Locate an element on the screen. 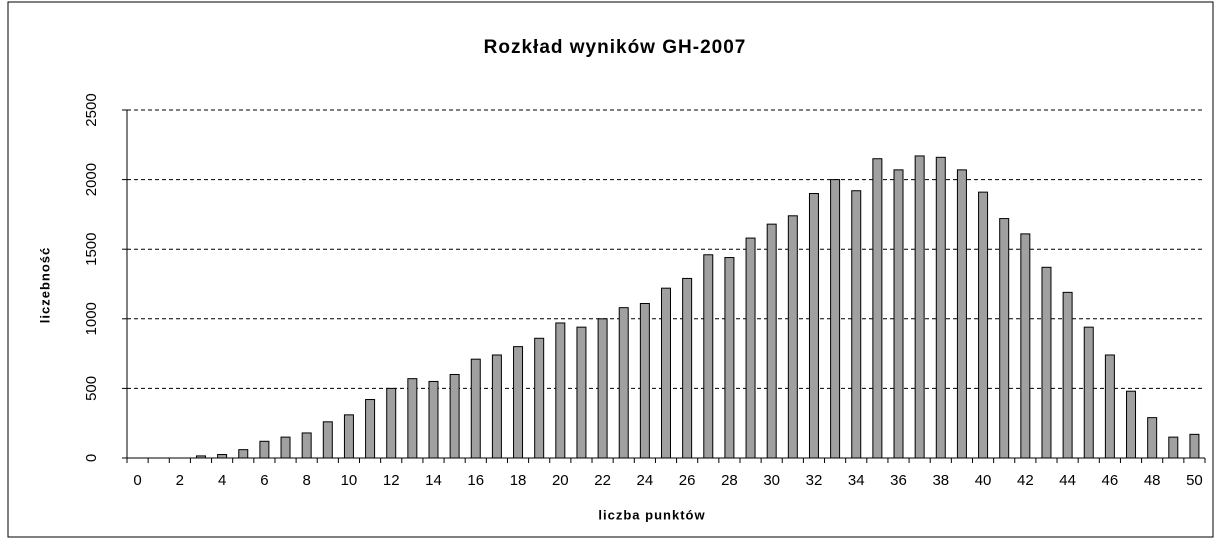  x-tick-label: 20 is located at coordinates (560, 480).